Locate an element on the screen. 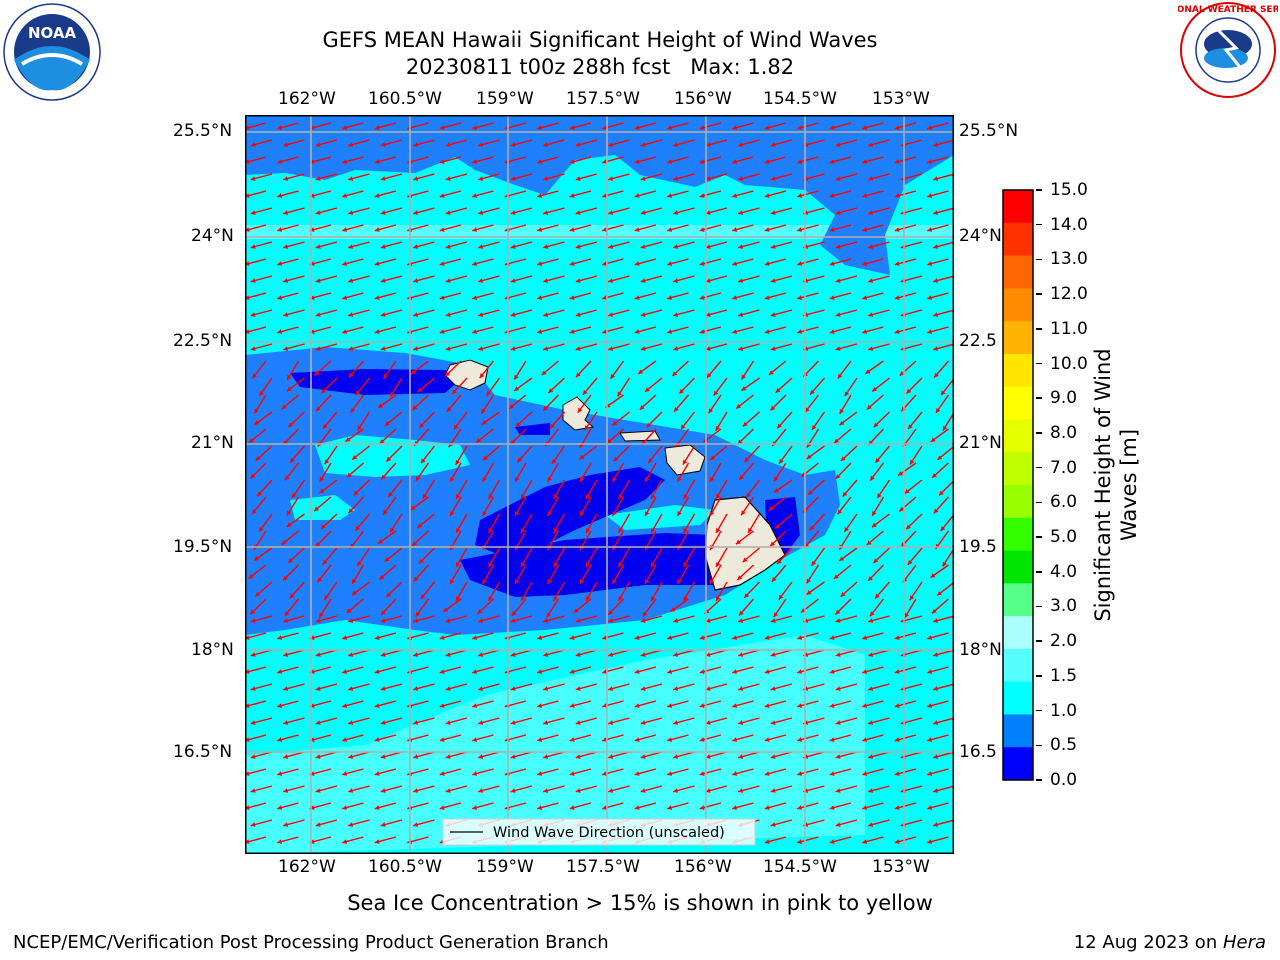 Image resolution: width=1280 pixels, height=960 pixels. colorbar-tick-label: 12.0 is located at coordinates (1069, 294).